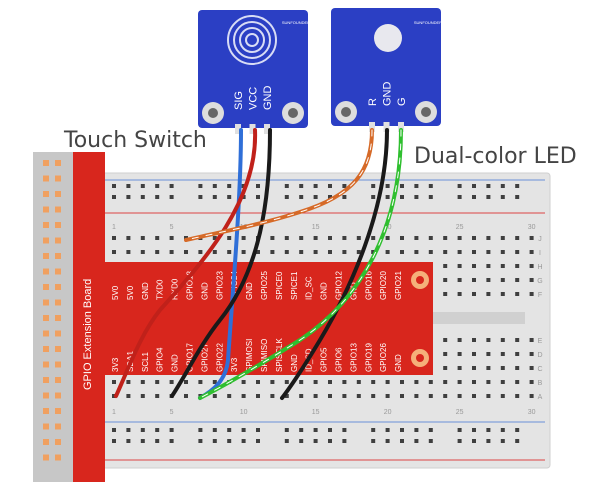 The image size is (590, 485). I want to click on board-pin-label: GPIO22, so click(219, 357).